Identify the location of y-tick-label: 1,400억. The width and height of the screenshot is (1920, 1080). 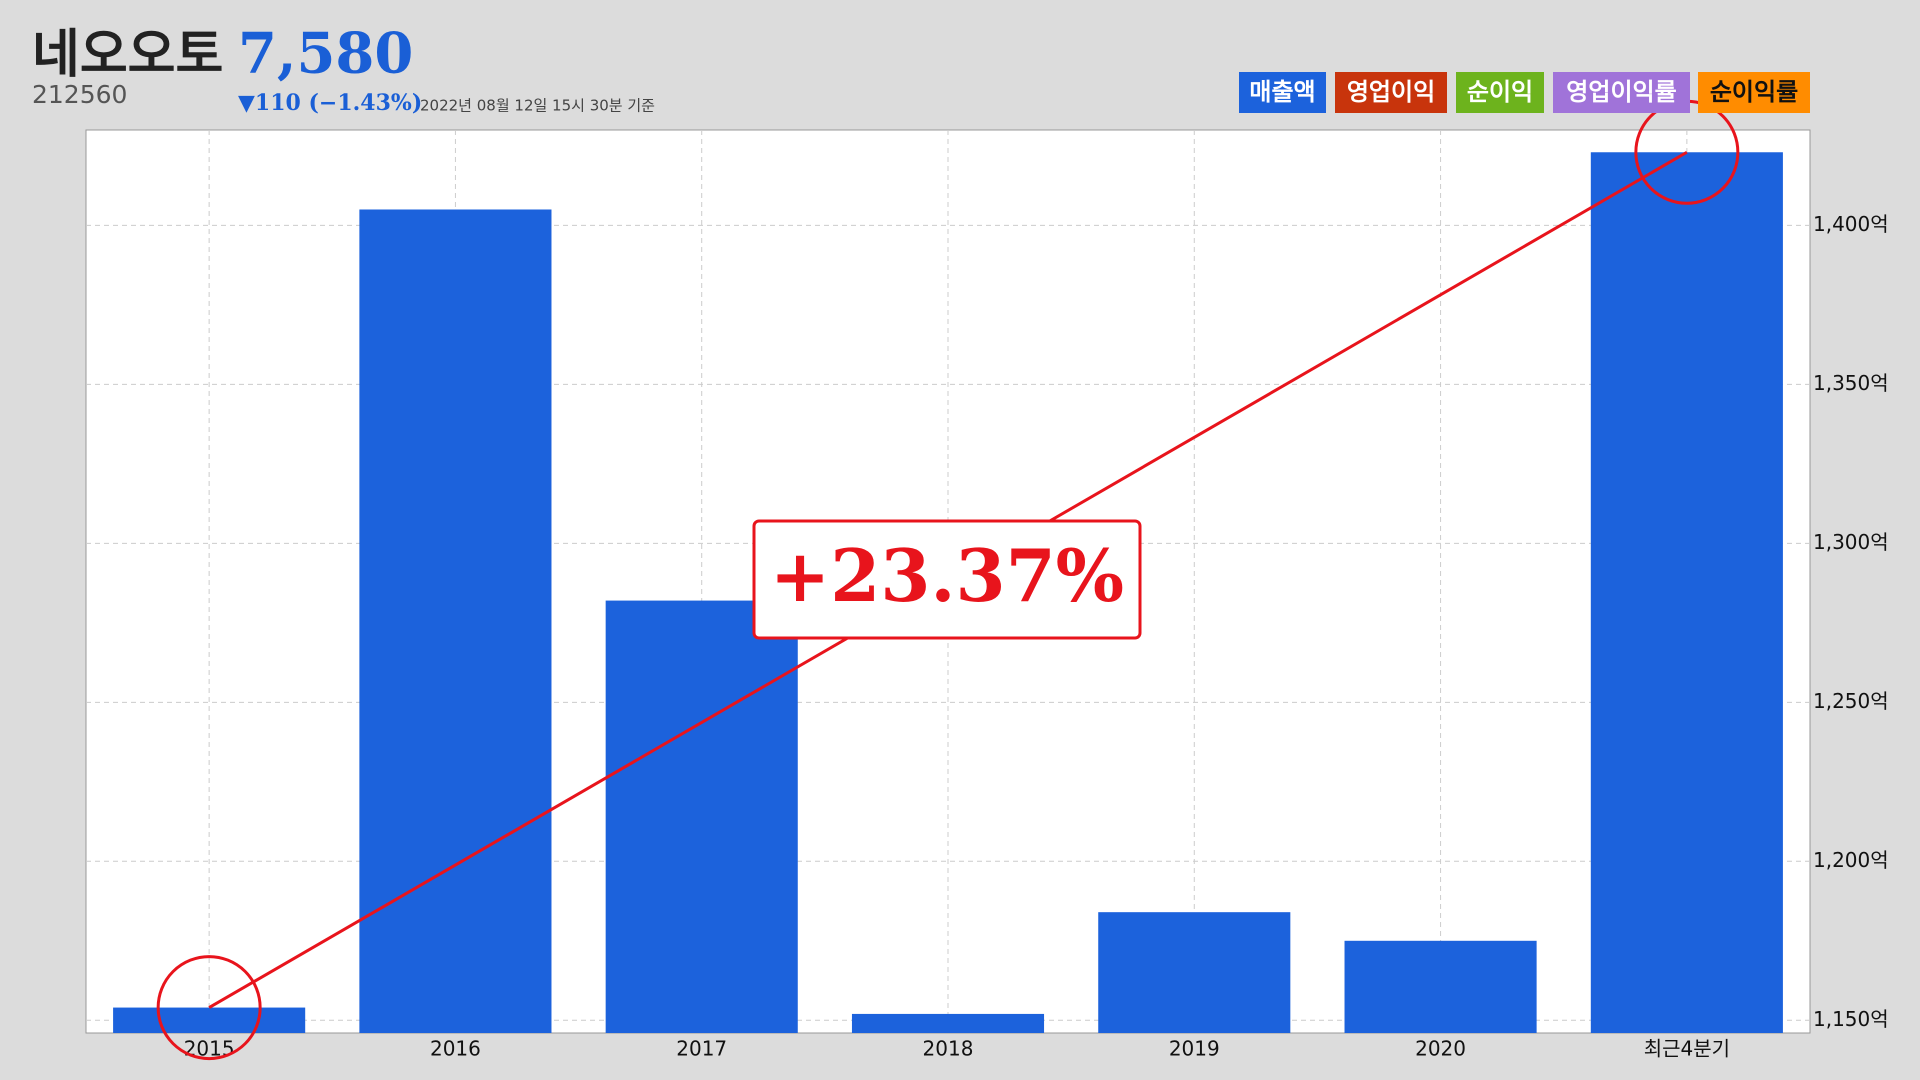
(1851, 224).